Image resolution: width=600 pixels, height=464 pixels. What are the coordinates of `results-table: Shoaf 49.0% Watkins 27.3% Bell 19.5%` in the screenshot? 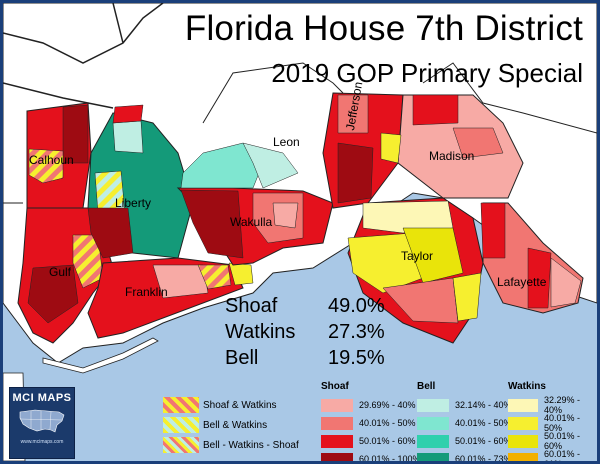 It's located at (305, 332).